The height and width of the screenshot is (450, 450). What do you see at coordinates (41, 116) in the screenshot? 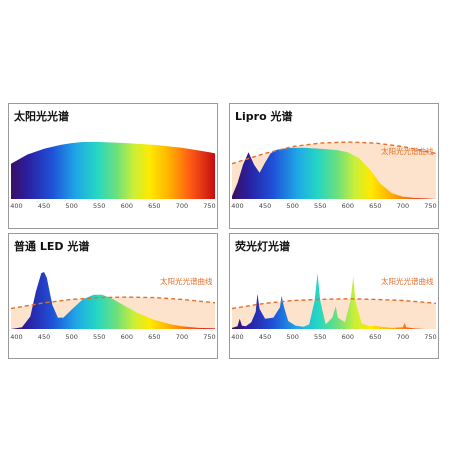
I see `panel-title: 太阳光光谱` at bounding box center [41, 116].